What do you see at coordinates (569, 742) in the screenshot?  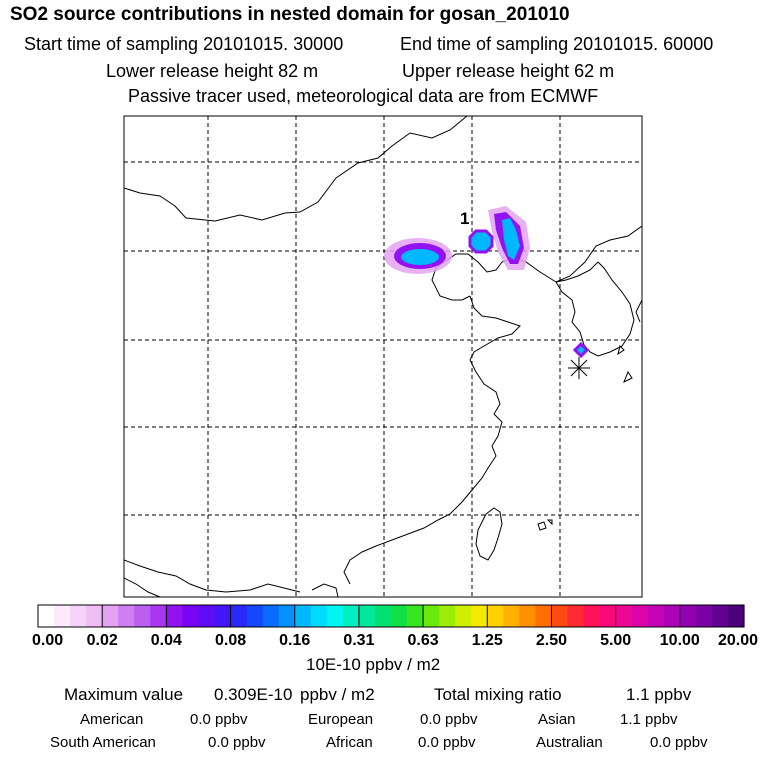 I see `region-name: Australian` at bounding box center [569, 742].